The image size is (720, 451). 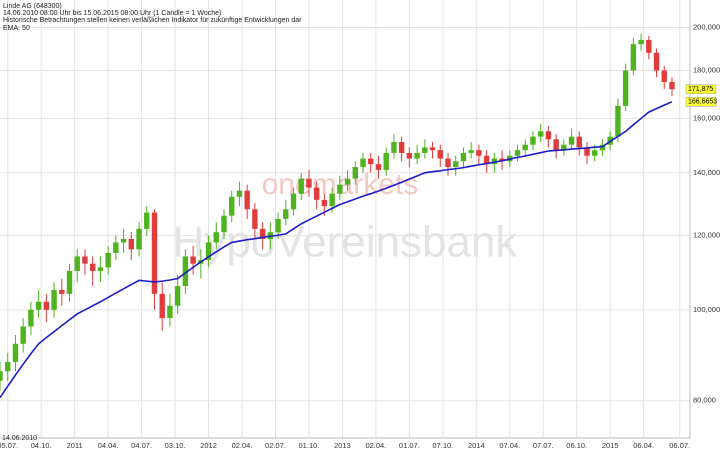 What do you see at coordinates (309, 445) in the screenshot?
I see `x-tick-label: 01.10.` at bounding box center [309, 445].